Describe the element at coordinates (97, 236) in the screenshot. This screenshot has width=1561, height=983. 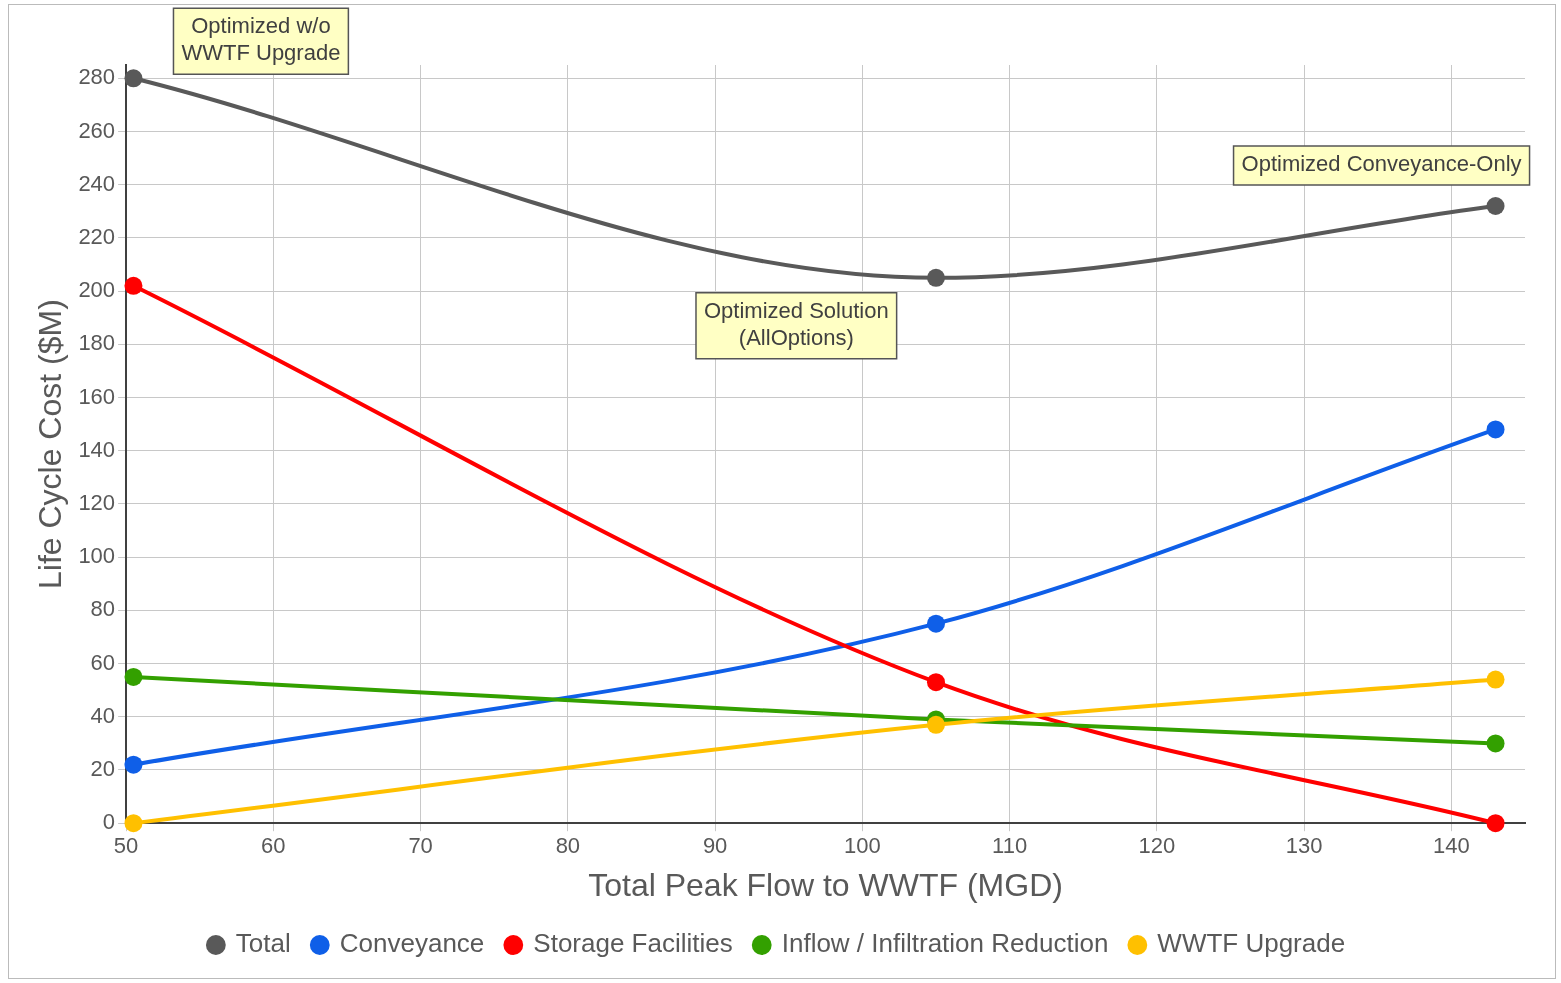
I see `y-tick-label: 220` at that location.